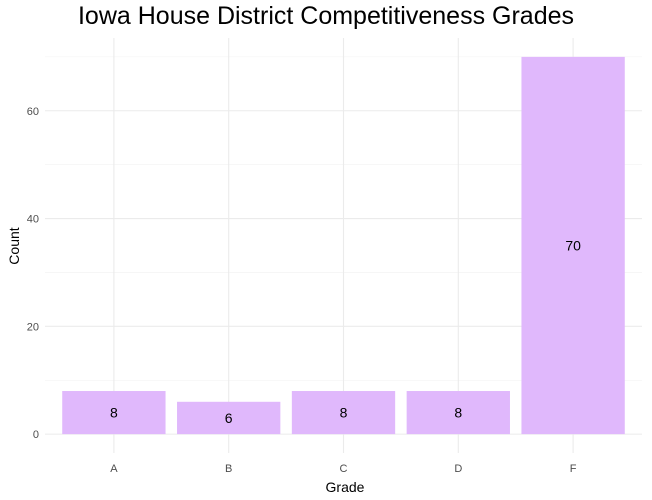  What do you see at coordinates (36, 435) in the screenshot?
I see `y-tick-label: 0` at bounding box center [36, 435].